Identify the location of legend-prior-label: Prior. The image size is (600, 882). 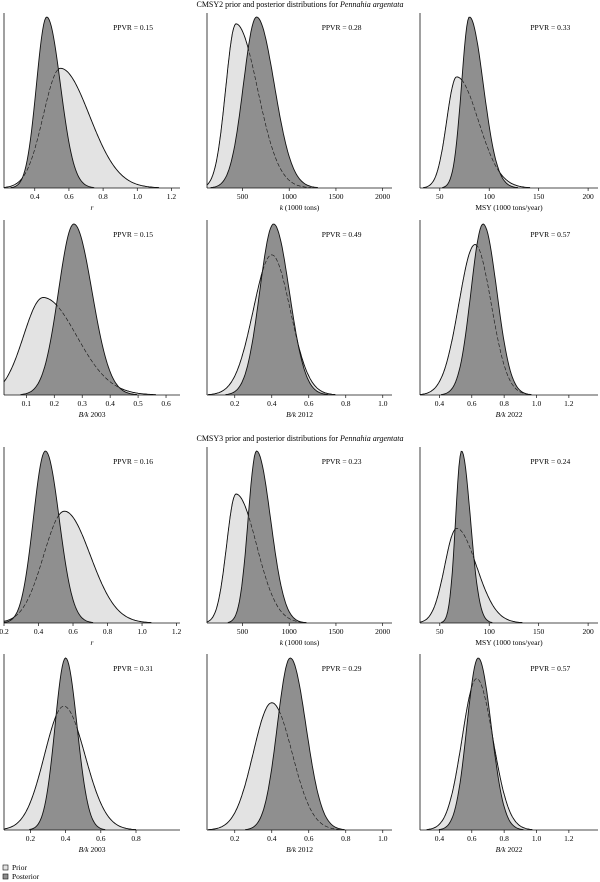
(20, 867).